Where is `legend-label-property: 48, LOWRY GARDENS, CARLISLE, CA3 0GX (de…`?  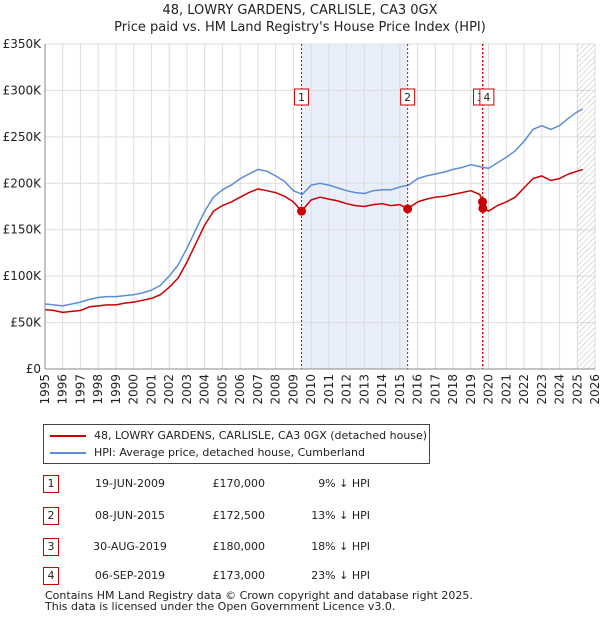
legend-label-property: 48, LOWRY GARDENS, CARLISLE, CA3 0GX (de… is located at coordinates (261, 435).